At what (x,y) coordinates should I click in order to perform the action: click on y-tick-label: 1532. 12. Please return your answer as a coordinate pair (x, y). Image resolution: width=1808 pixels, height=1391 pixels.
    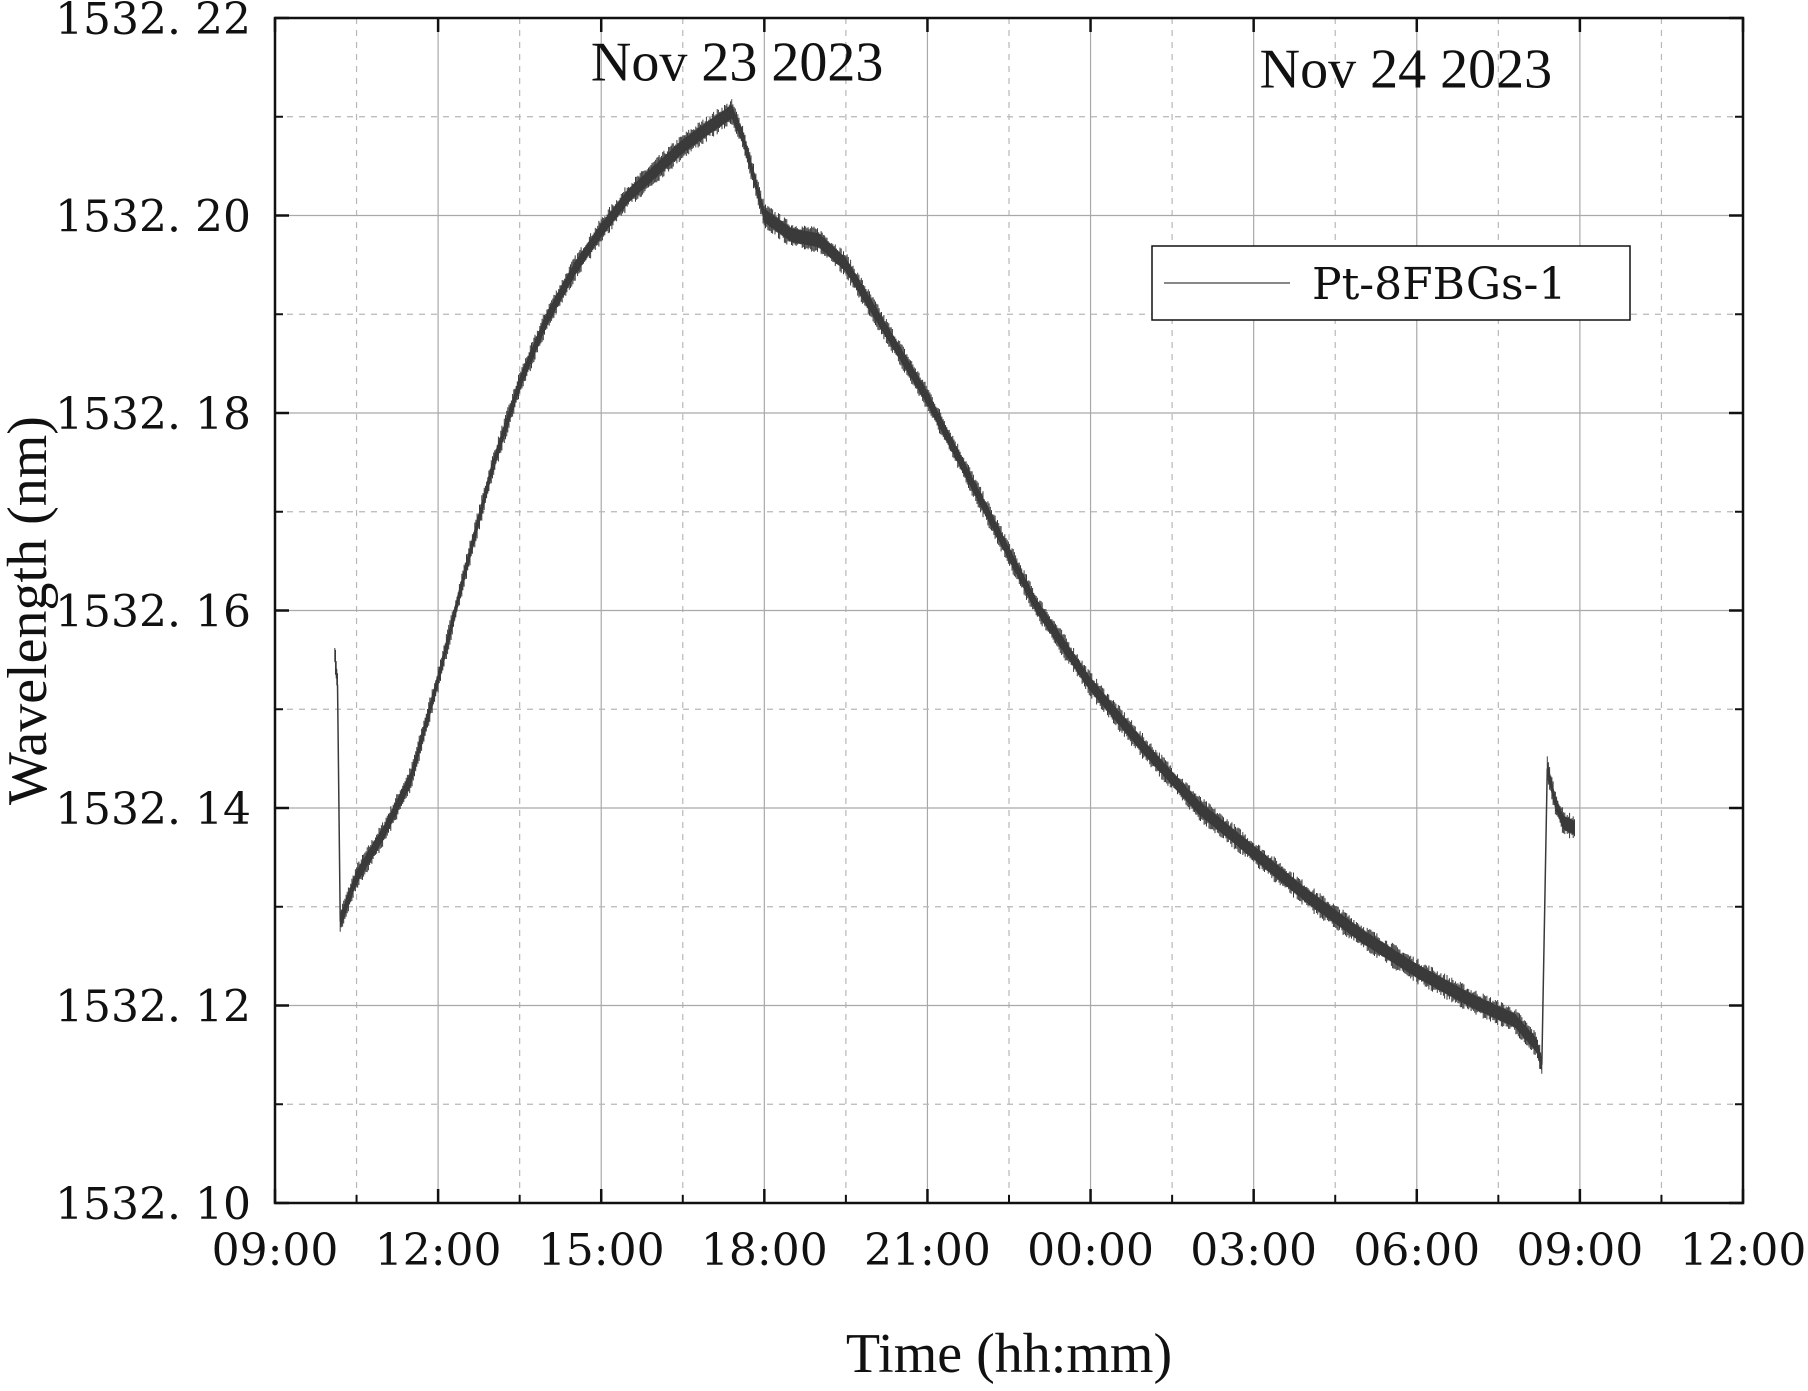
    Looking at the image, I should click on (153, 1007).